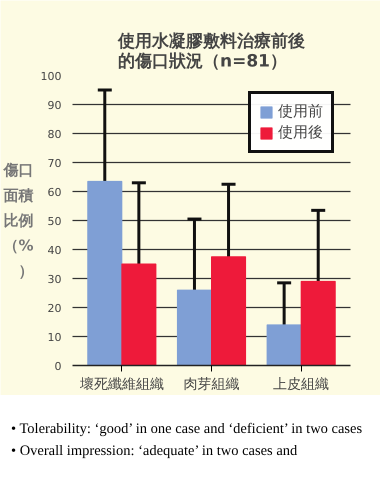 Image resolution: width=380 pixels, height=489 pixels. I want to click on y-tick-label: 90, so click(55, 105).